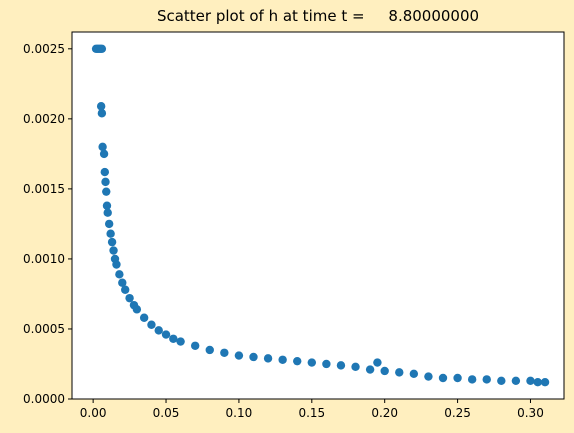  I want to click on chart-title: Scatter plot of h at time t = 8.80000000, so click(318, 16).